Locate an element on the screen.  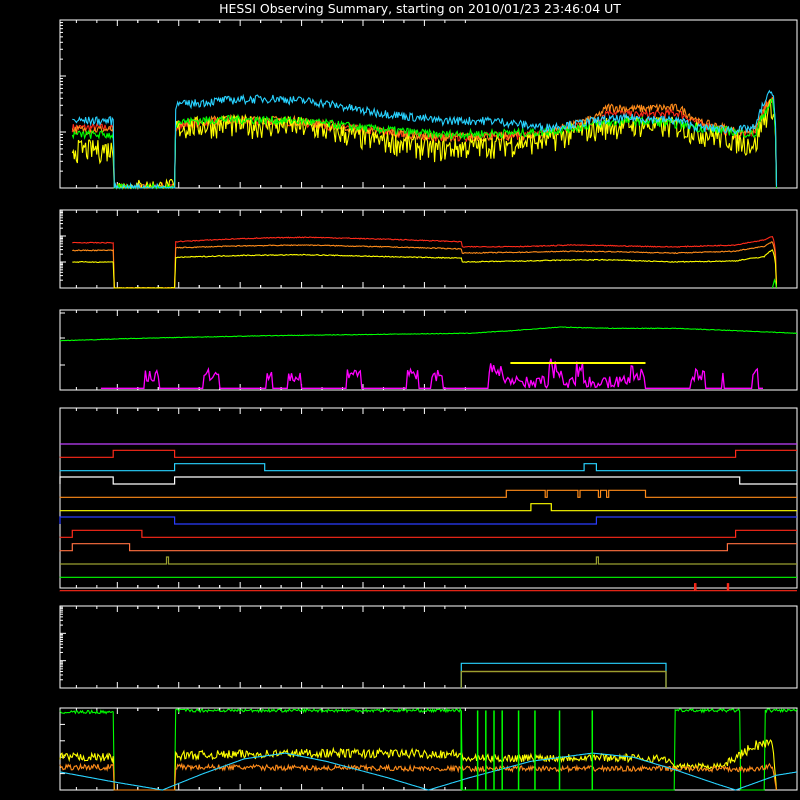
panel-high-energy is located at coordinates (428, 249).